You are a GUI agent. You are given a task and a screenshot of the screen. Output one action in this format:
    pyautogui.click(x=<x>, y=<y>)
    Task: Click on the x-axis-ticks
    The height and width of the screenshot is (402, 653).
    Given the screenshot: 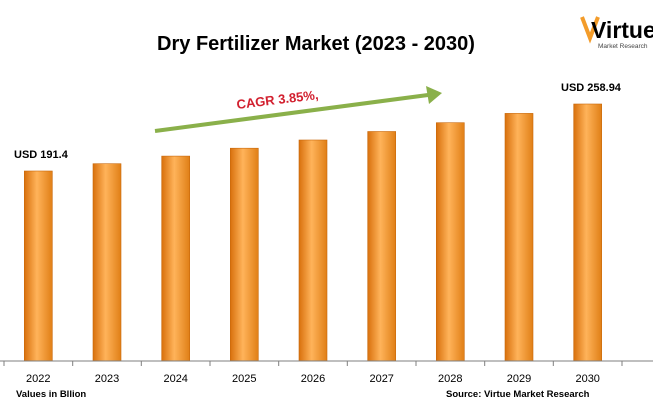 What is the action you would take?
    pyautogui.click(x=313, y=363)
    